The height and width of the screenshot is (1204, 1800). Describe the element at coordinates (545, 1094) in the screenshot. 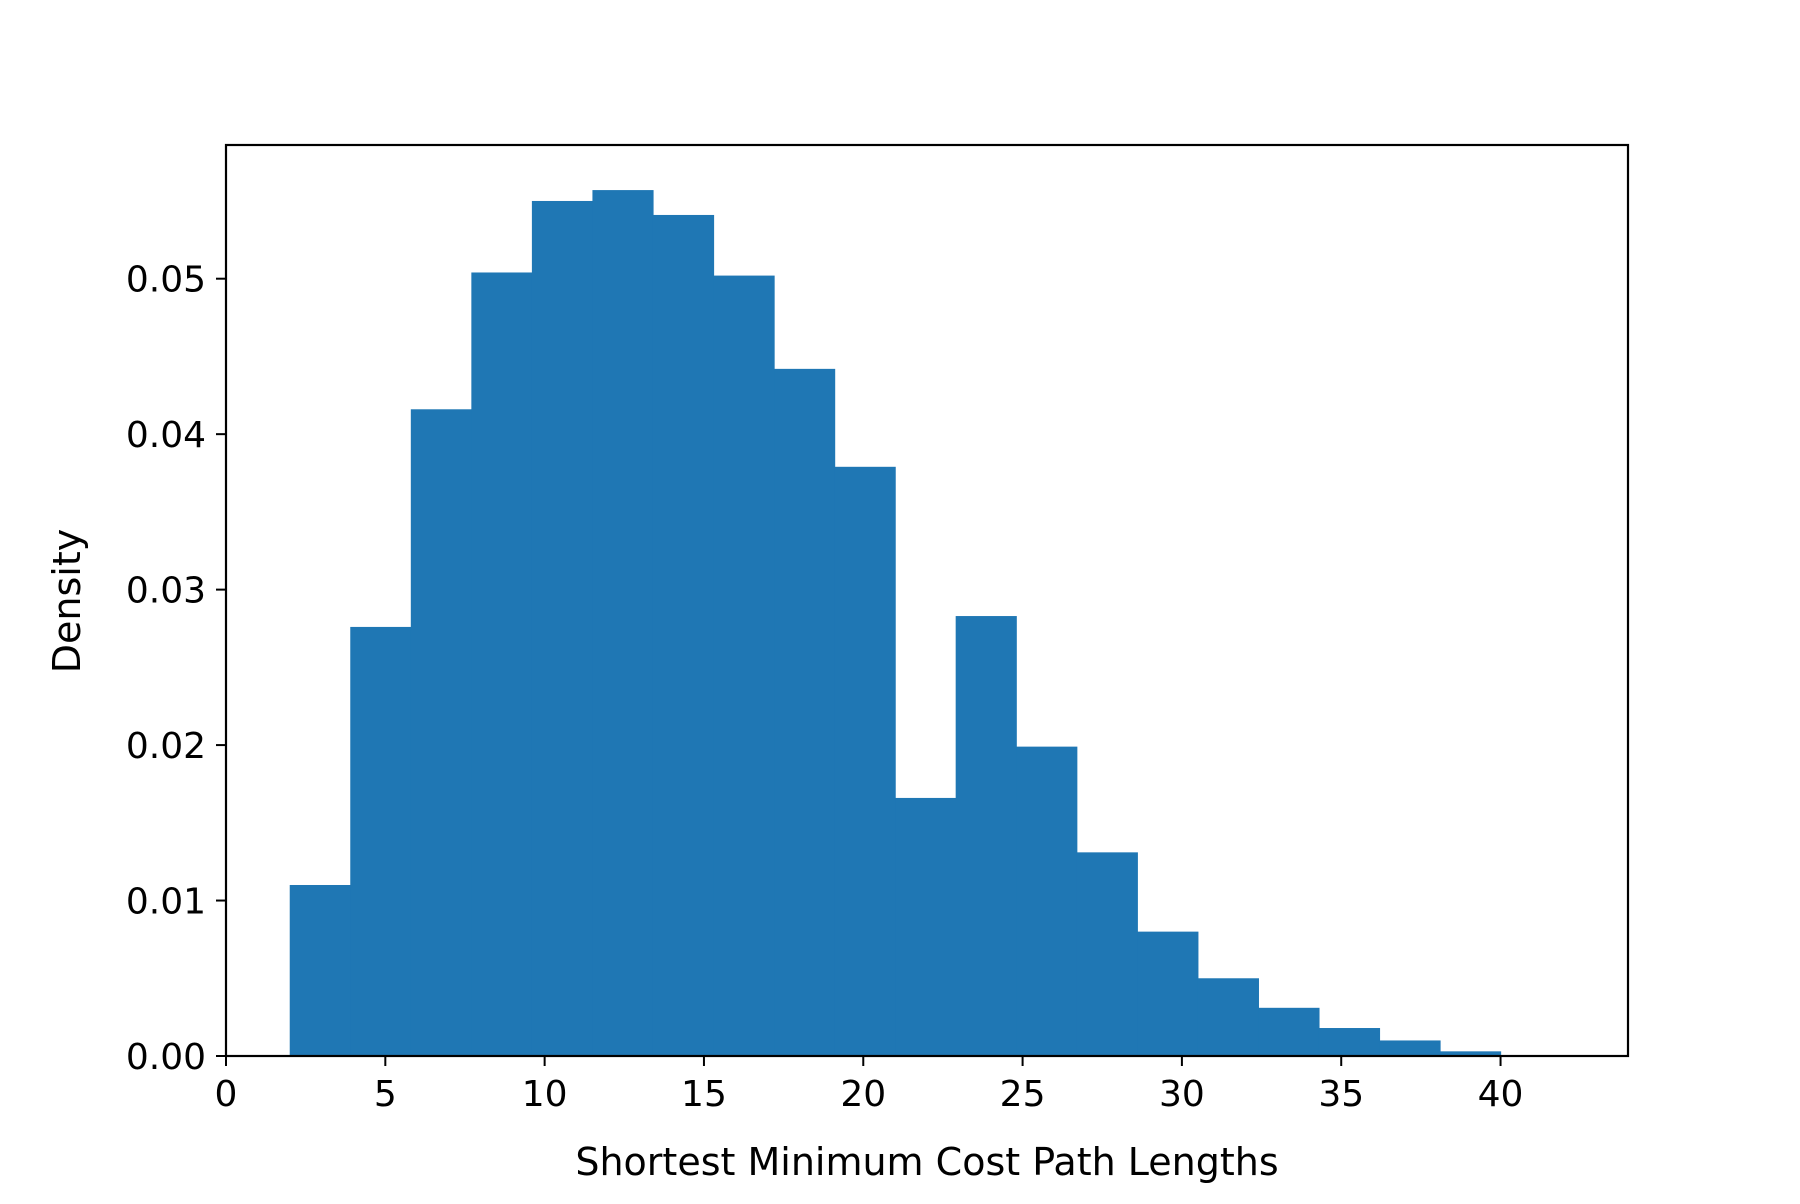

I see `x-tick-label: 10` at that location.